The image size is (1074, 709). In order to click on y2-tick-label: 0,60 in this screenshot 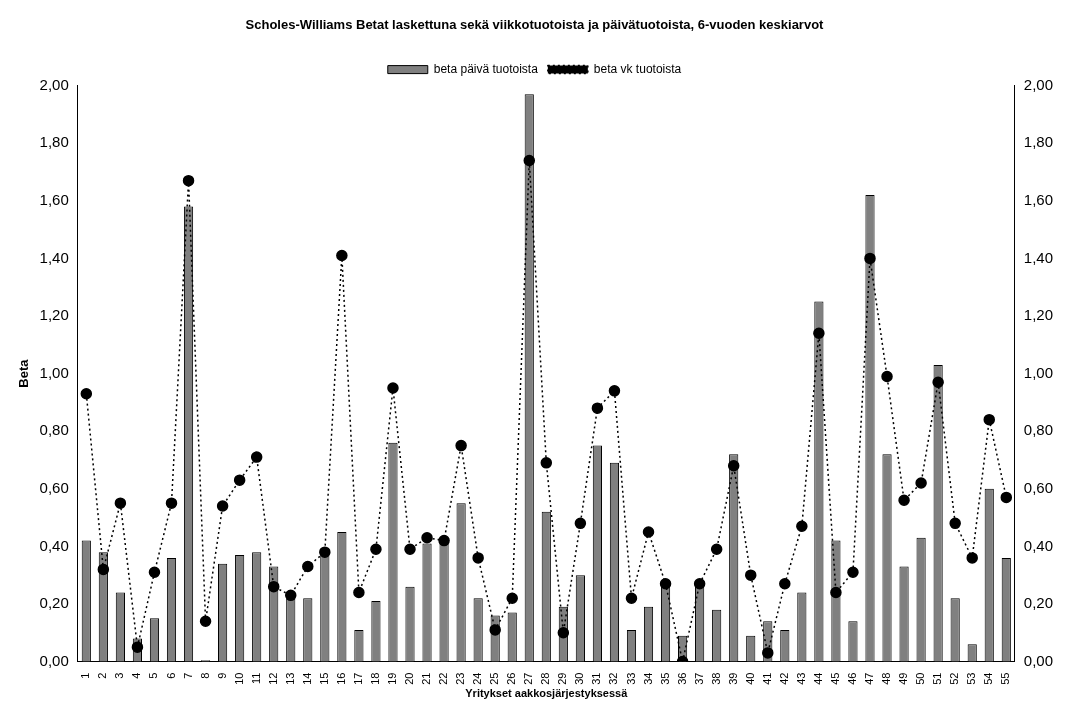, I will do `click(1038, 487)`.